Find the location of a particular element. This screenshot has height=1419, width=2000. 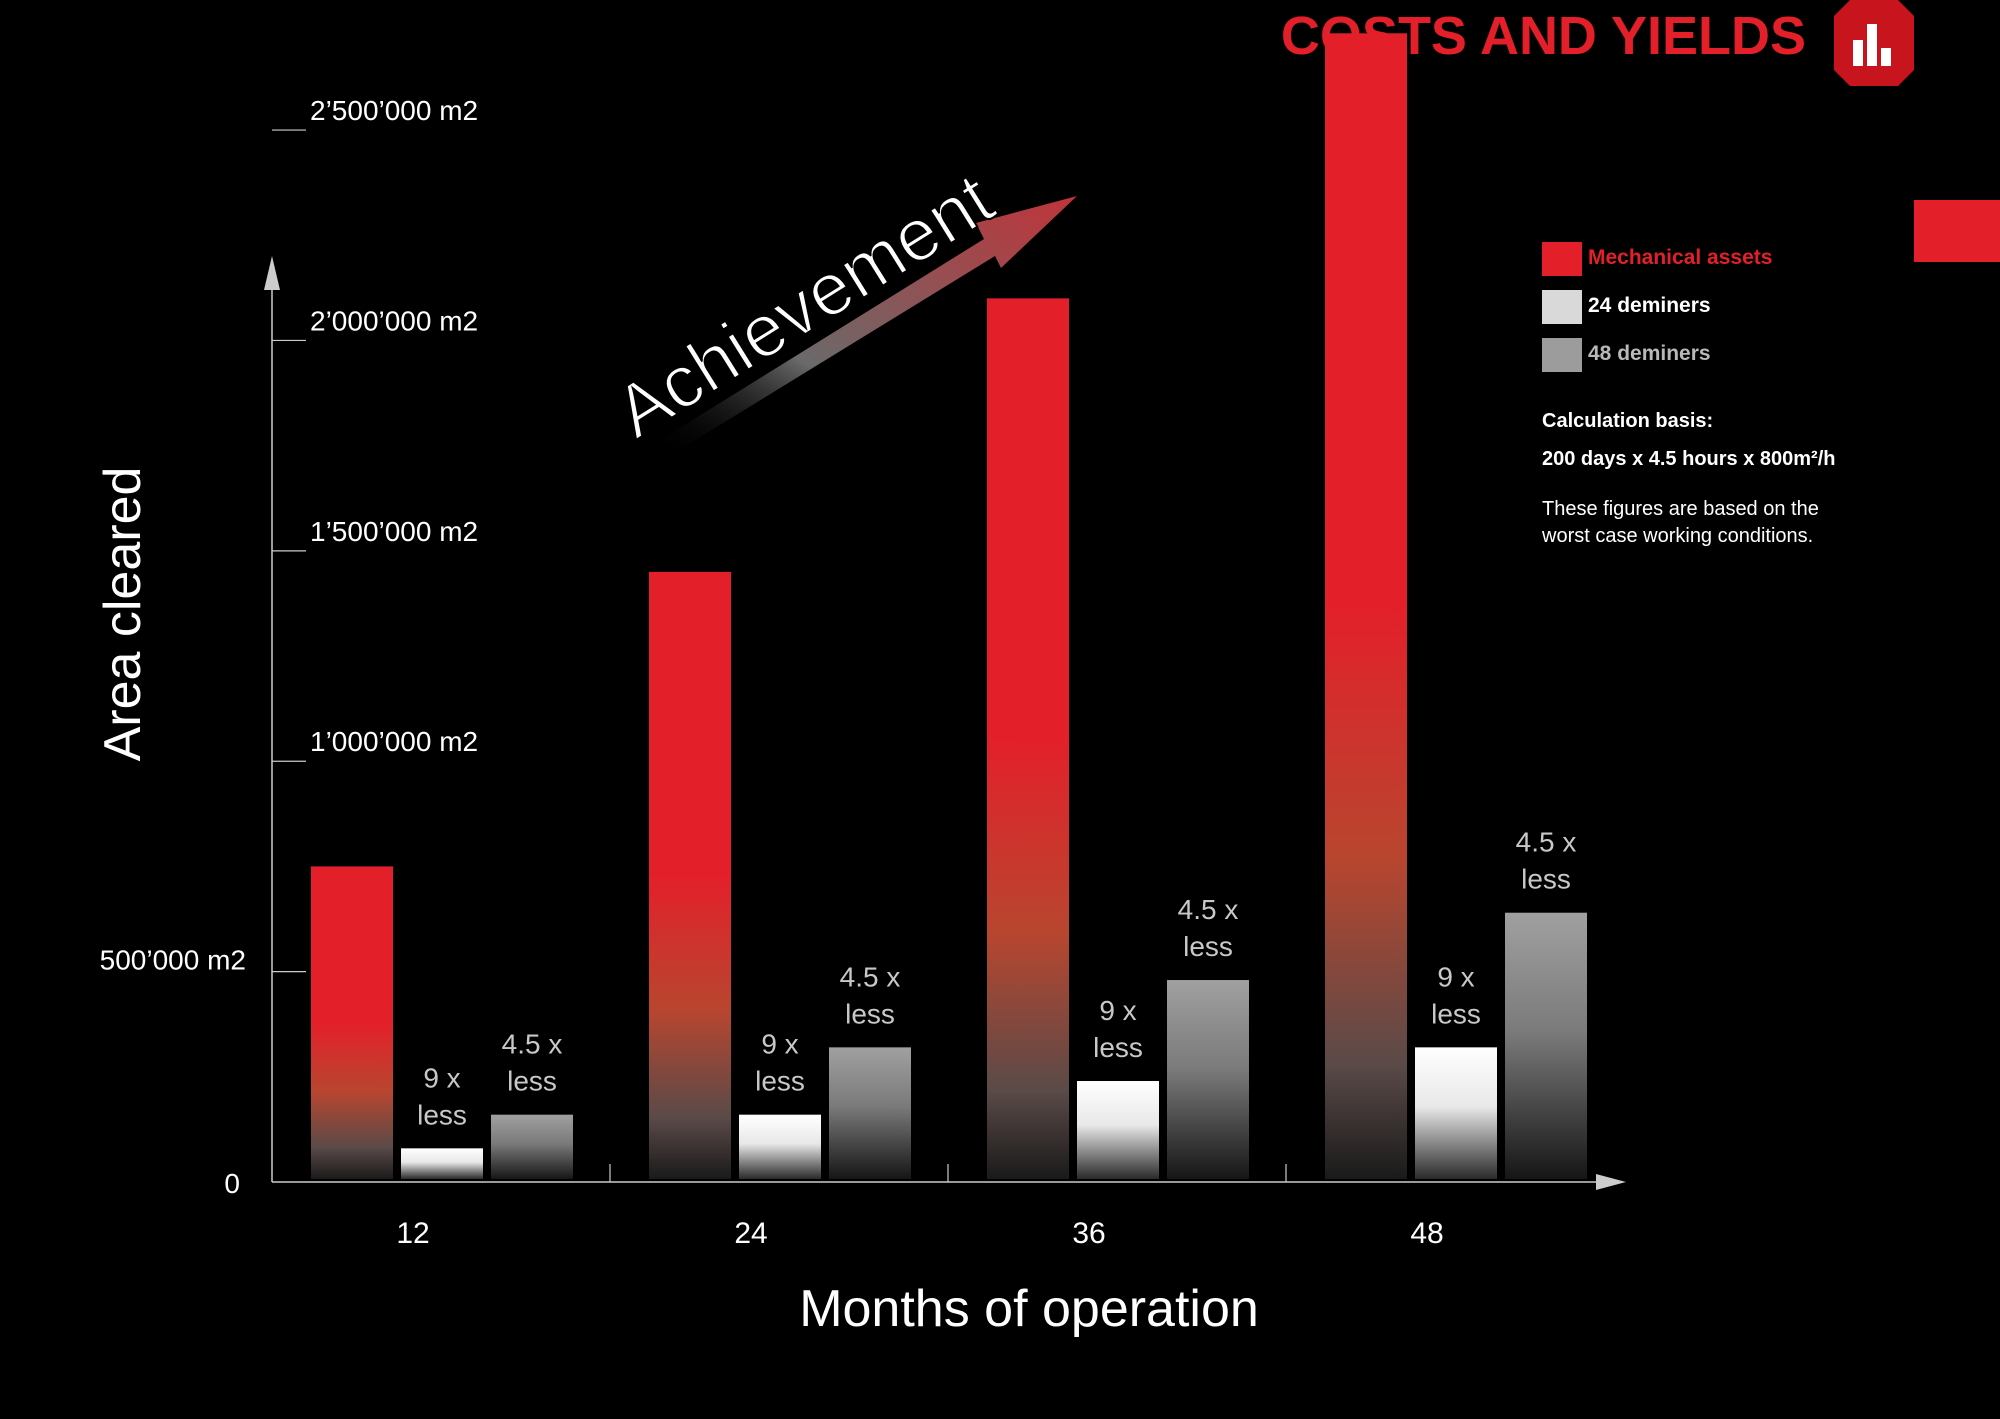

x-axis-arrow-icon is located at coordinates (1611, 1182).